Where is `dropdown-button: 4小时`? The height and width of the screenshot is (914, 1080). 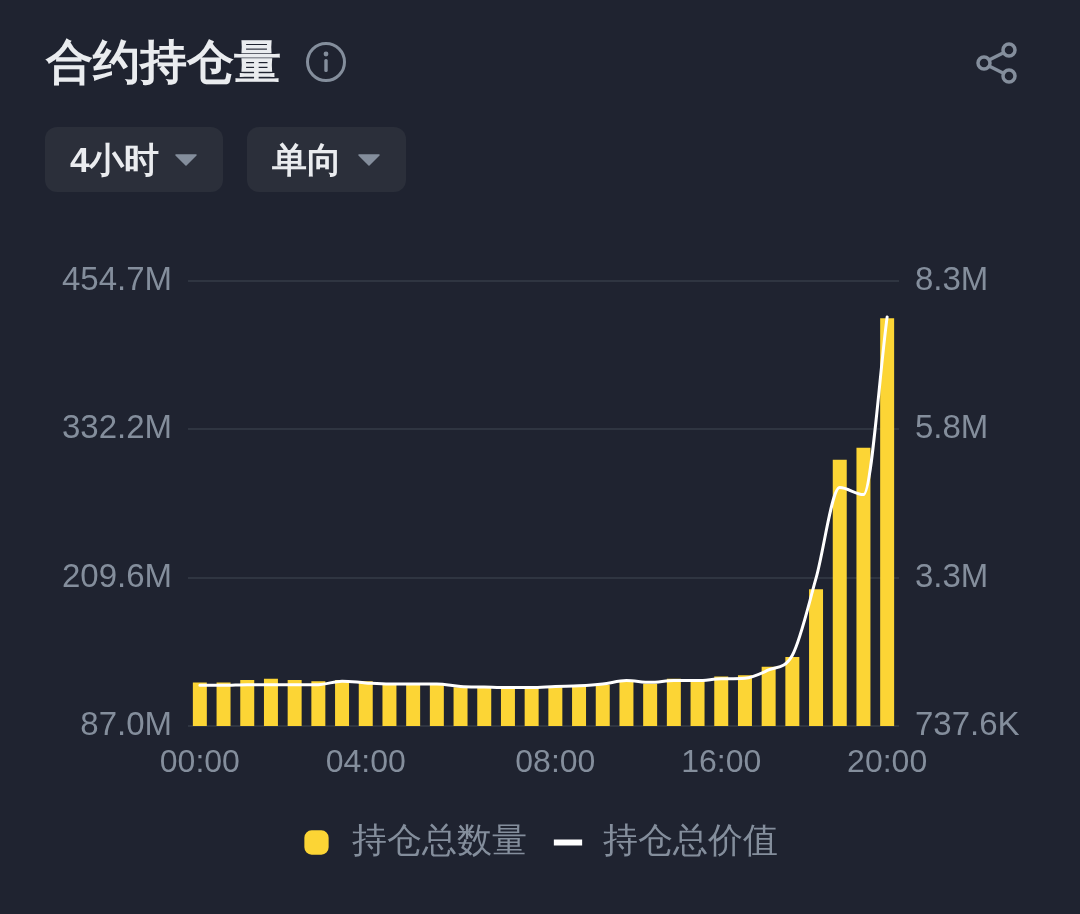 dropdown-button: 4小时 is located at coordinates (134, 159).